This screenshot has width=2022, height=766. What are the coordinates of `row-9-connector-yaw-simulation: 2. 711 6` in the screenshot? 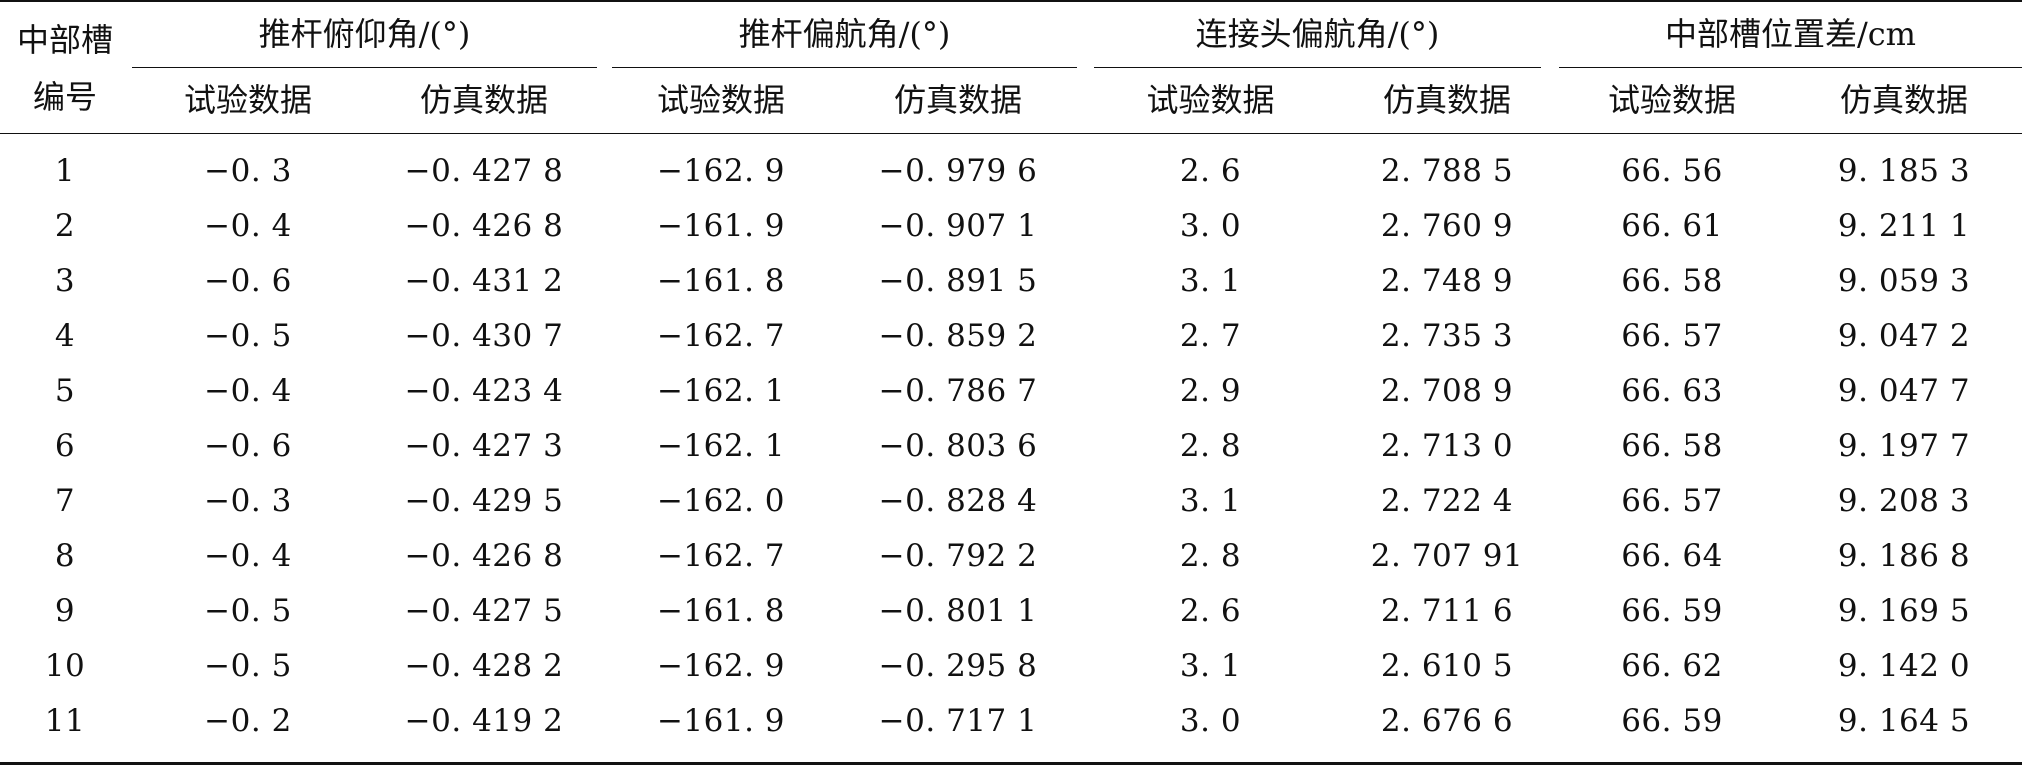 It's located at (1447, 611).